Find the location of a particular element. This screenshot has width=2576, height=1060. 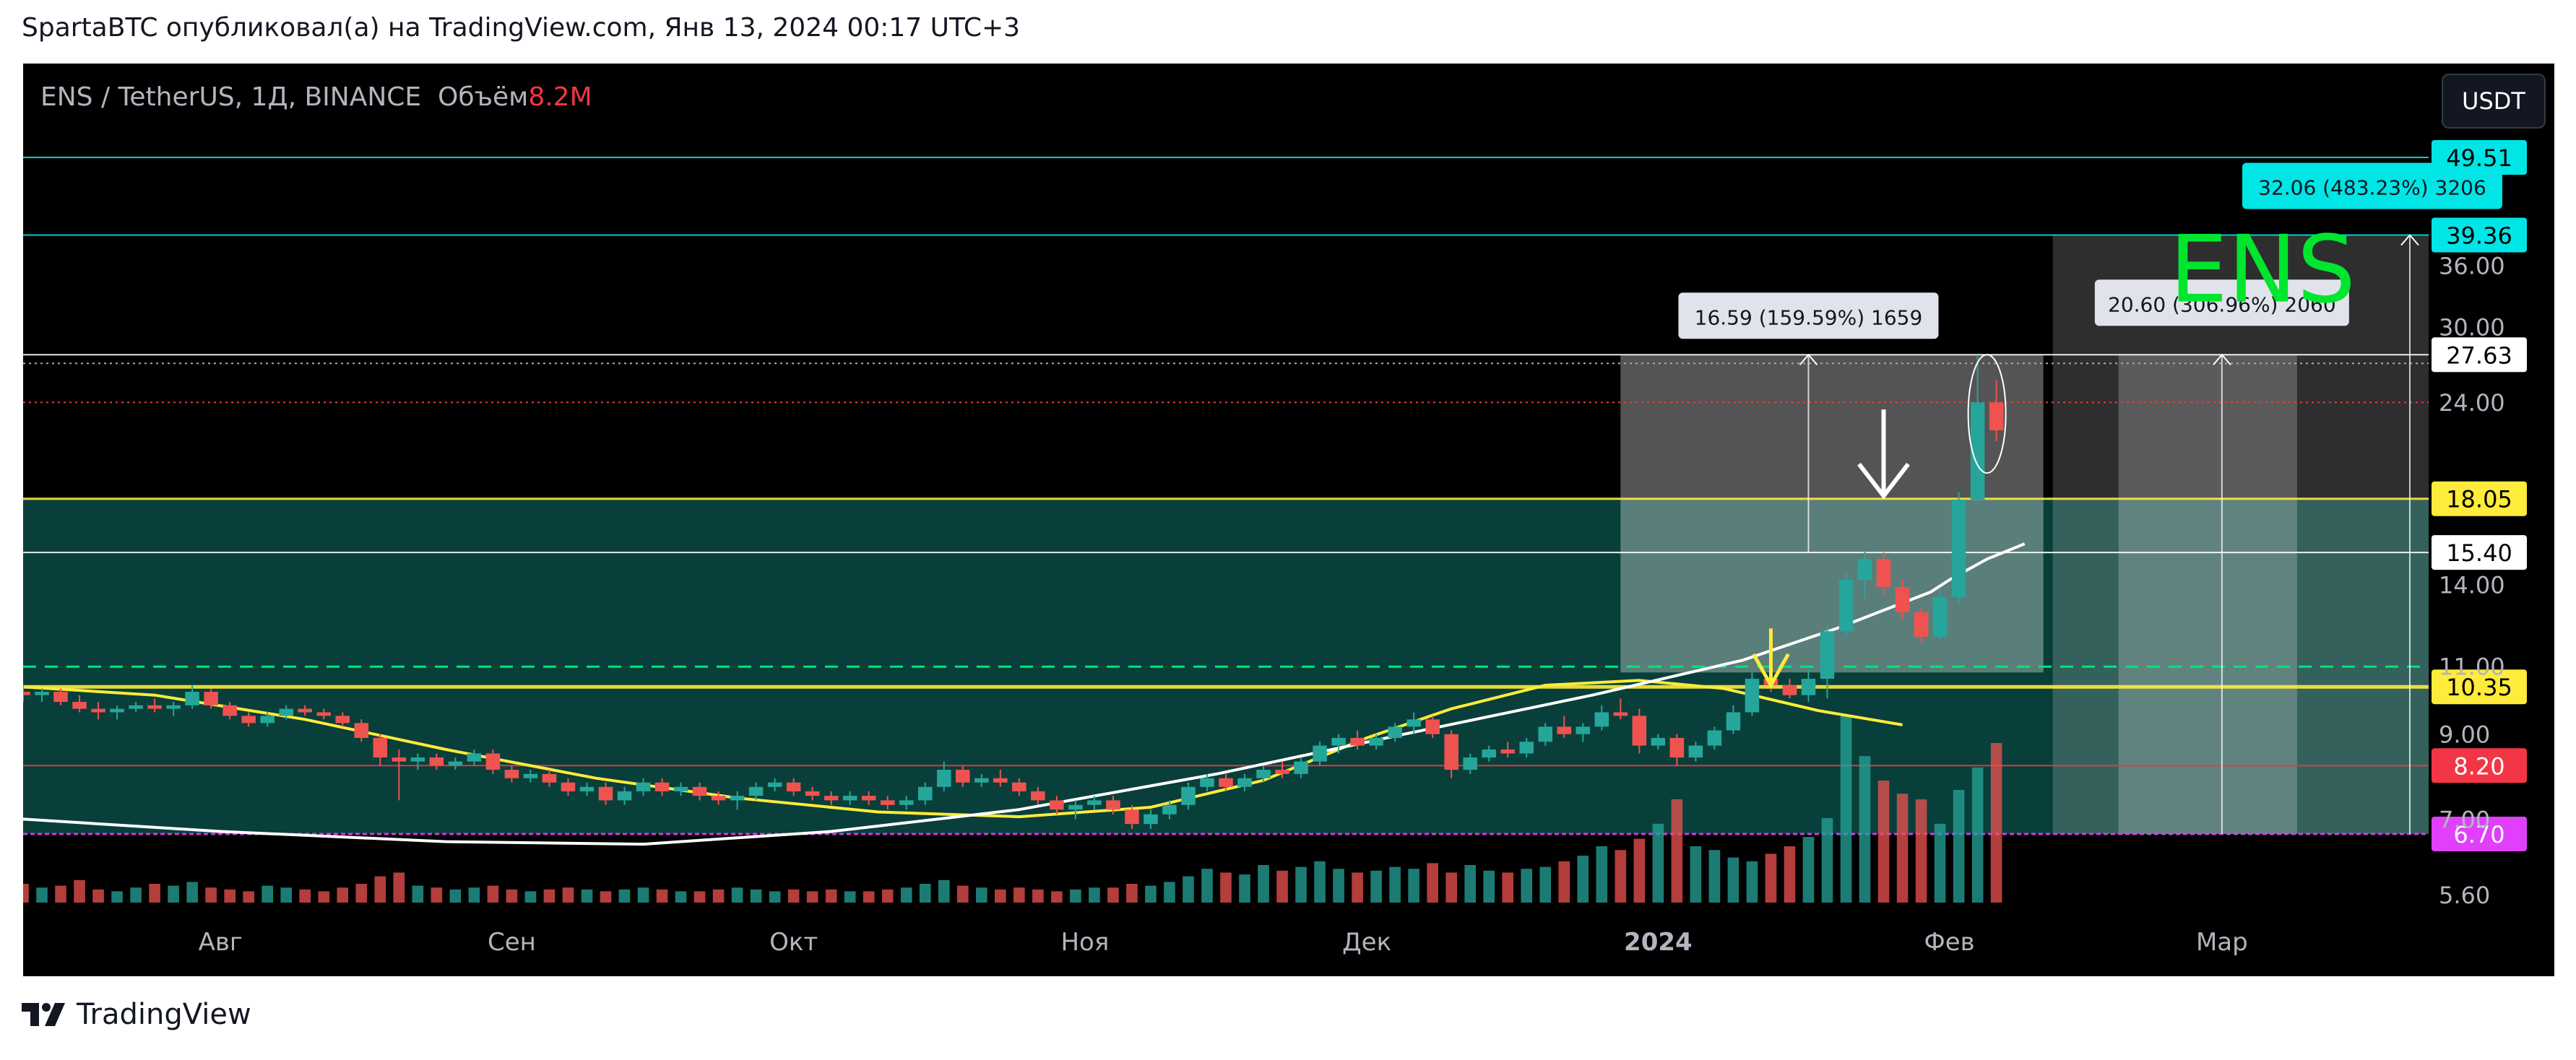

yellow-arrow-icon is located at coordinates (1771, 659).